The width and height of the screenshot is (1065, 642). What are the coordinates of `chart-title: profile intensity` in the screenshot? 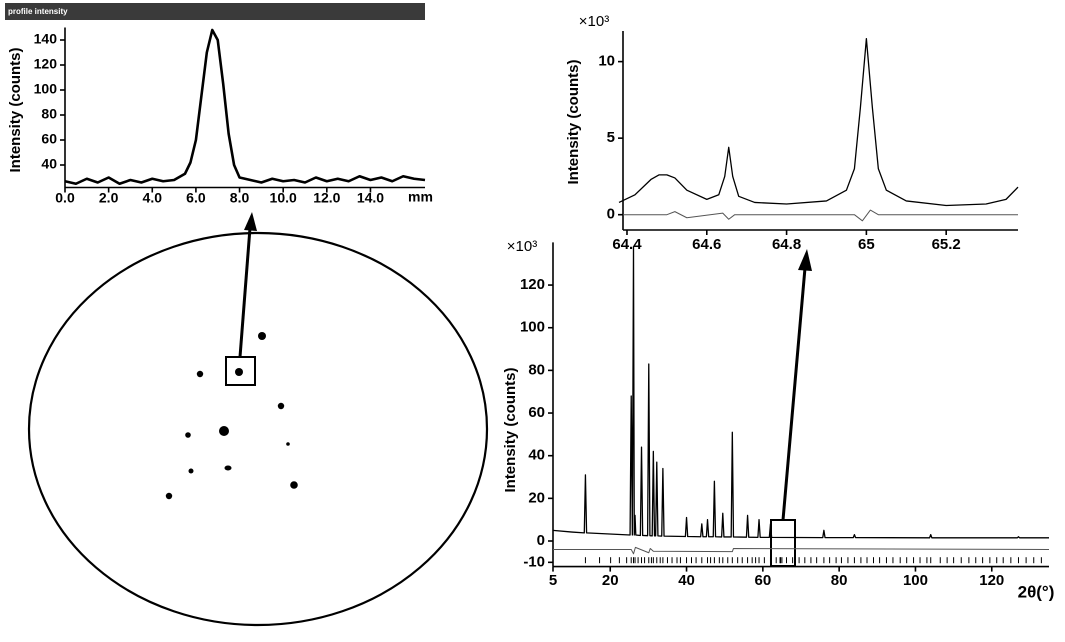 It's located at (38, 11).